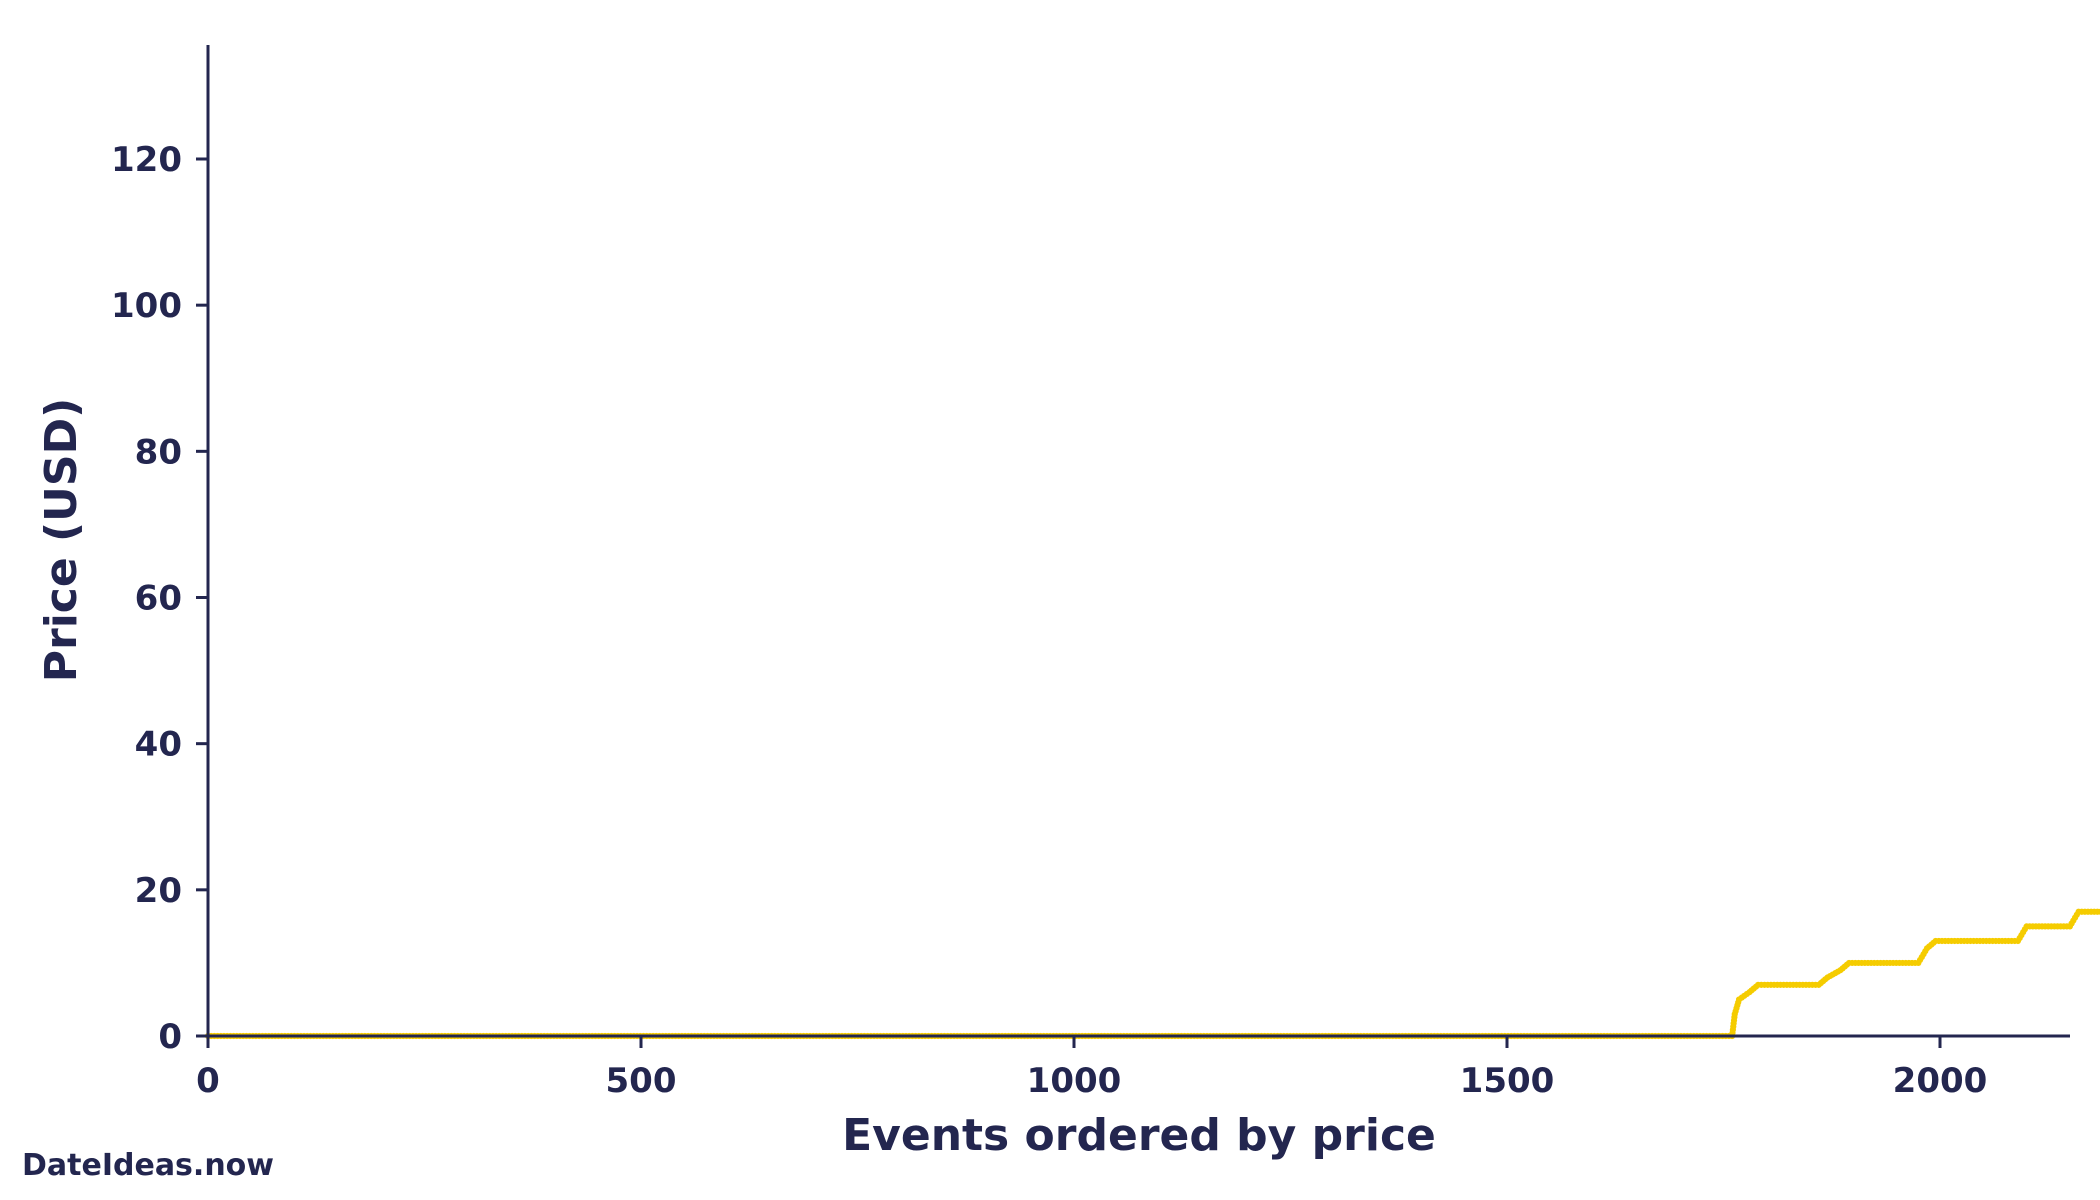 The image size is (2100, 1200). What do you see at coordinates (208, 1081) in the screenshot?
I see `x-tick-label: 0` at bounding box center [208, 1081].